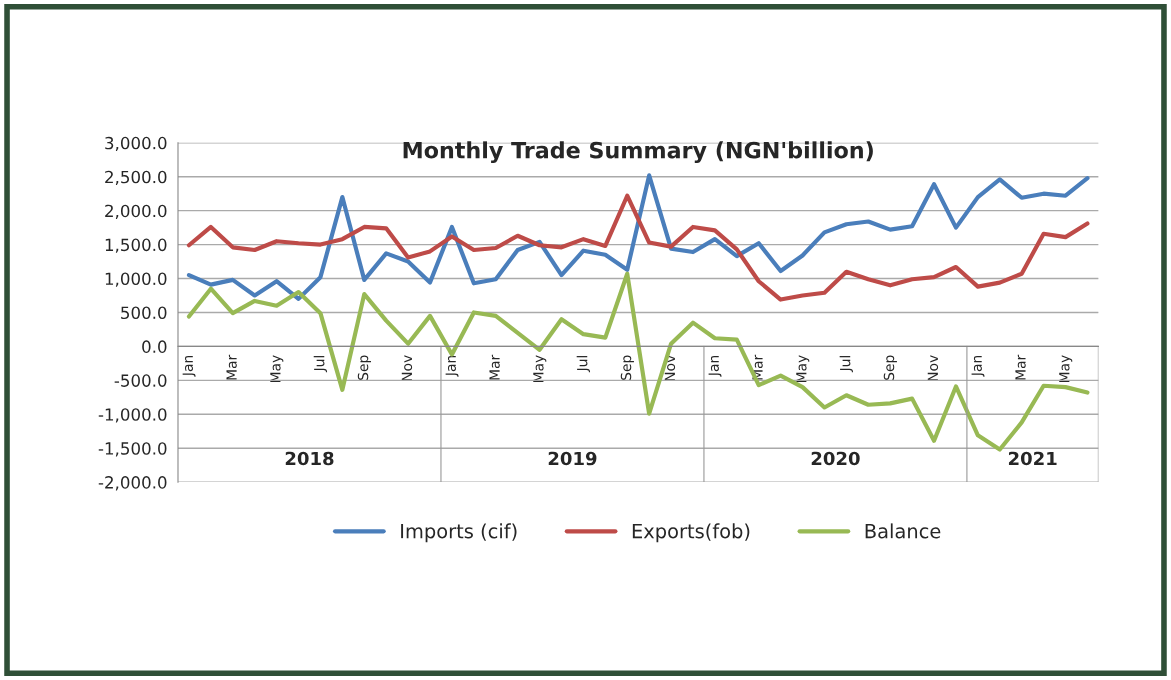 Image resolution: width=1171 pixels, height=680 pixels. I want to click on legend-label: Balance, so click(903, 531).